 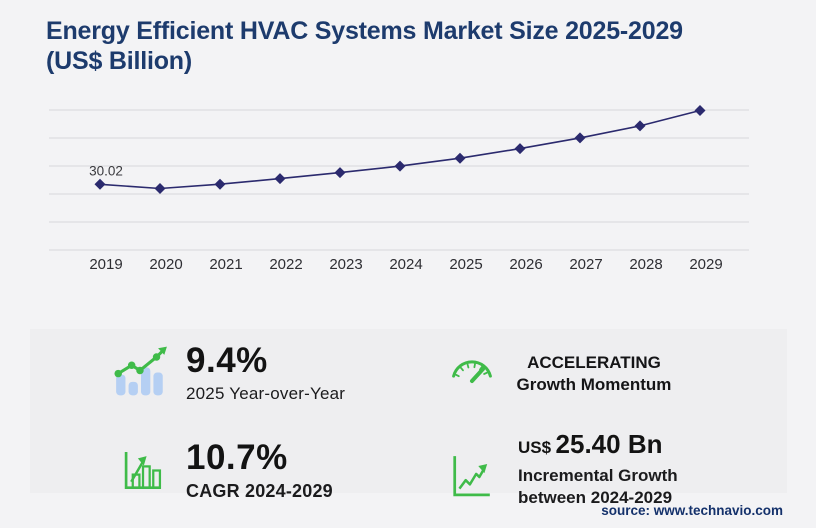 I want to click on stat-incremental-value: 25.40 Bn, so click(x=609, y=444).